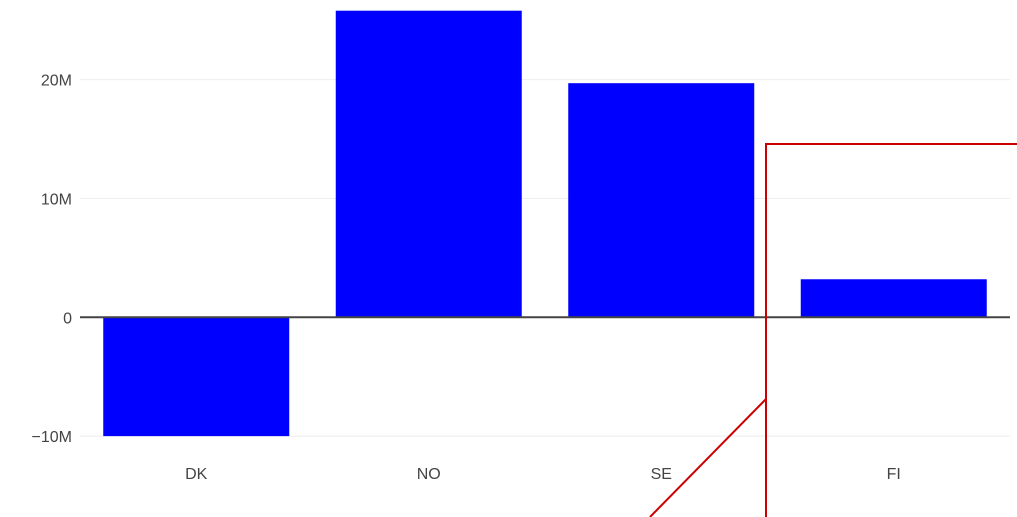  I want to click on x-tick-label: DK, so click(196, 474).